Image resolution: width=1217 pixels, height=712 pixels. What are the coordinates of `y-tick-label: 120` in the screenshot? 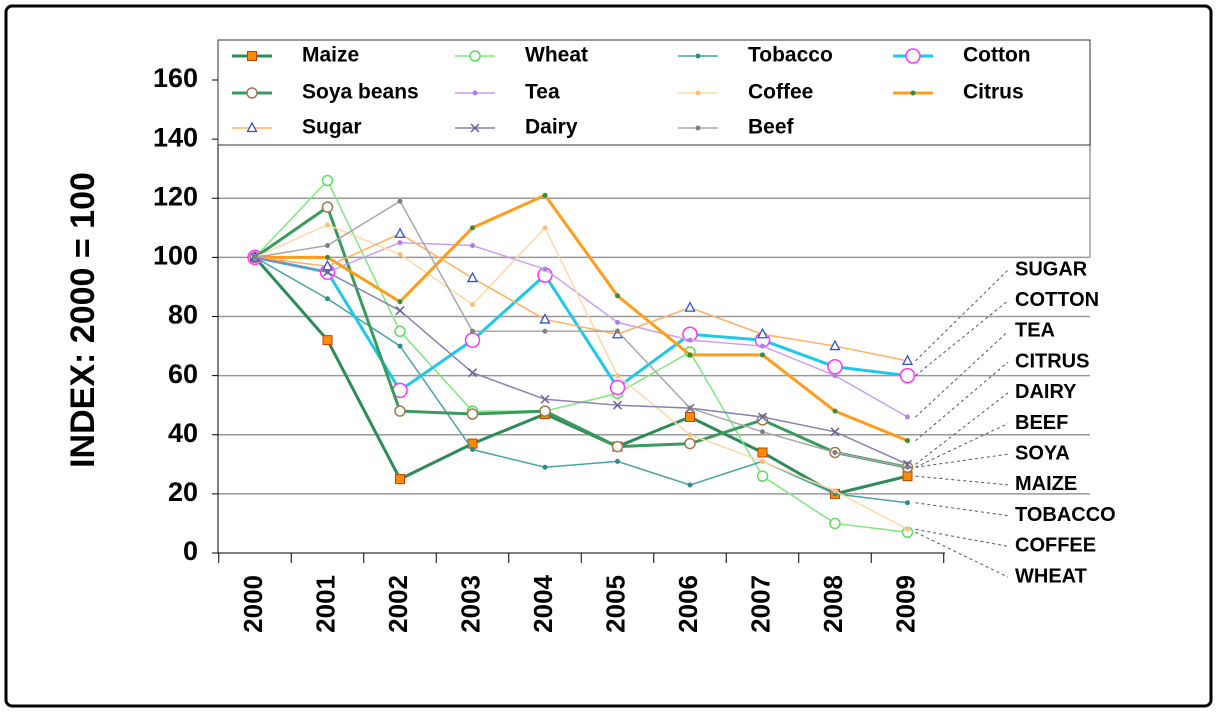 It's located at (175, 196).